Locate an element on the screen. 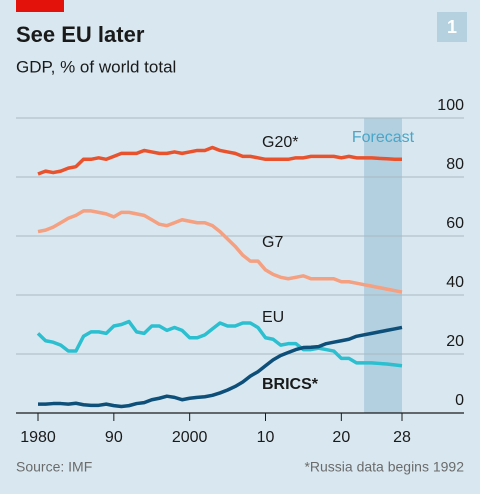 The width and height of the screenshot is (480, 494). x-tick-label: 28 is located at coordinates (402, 437).